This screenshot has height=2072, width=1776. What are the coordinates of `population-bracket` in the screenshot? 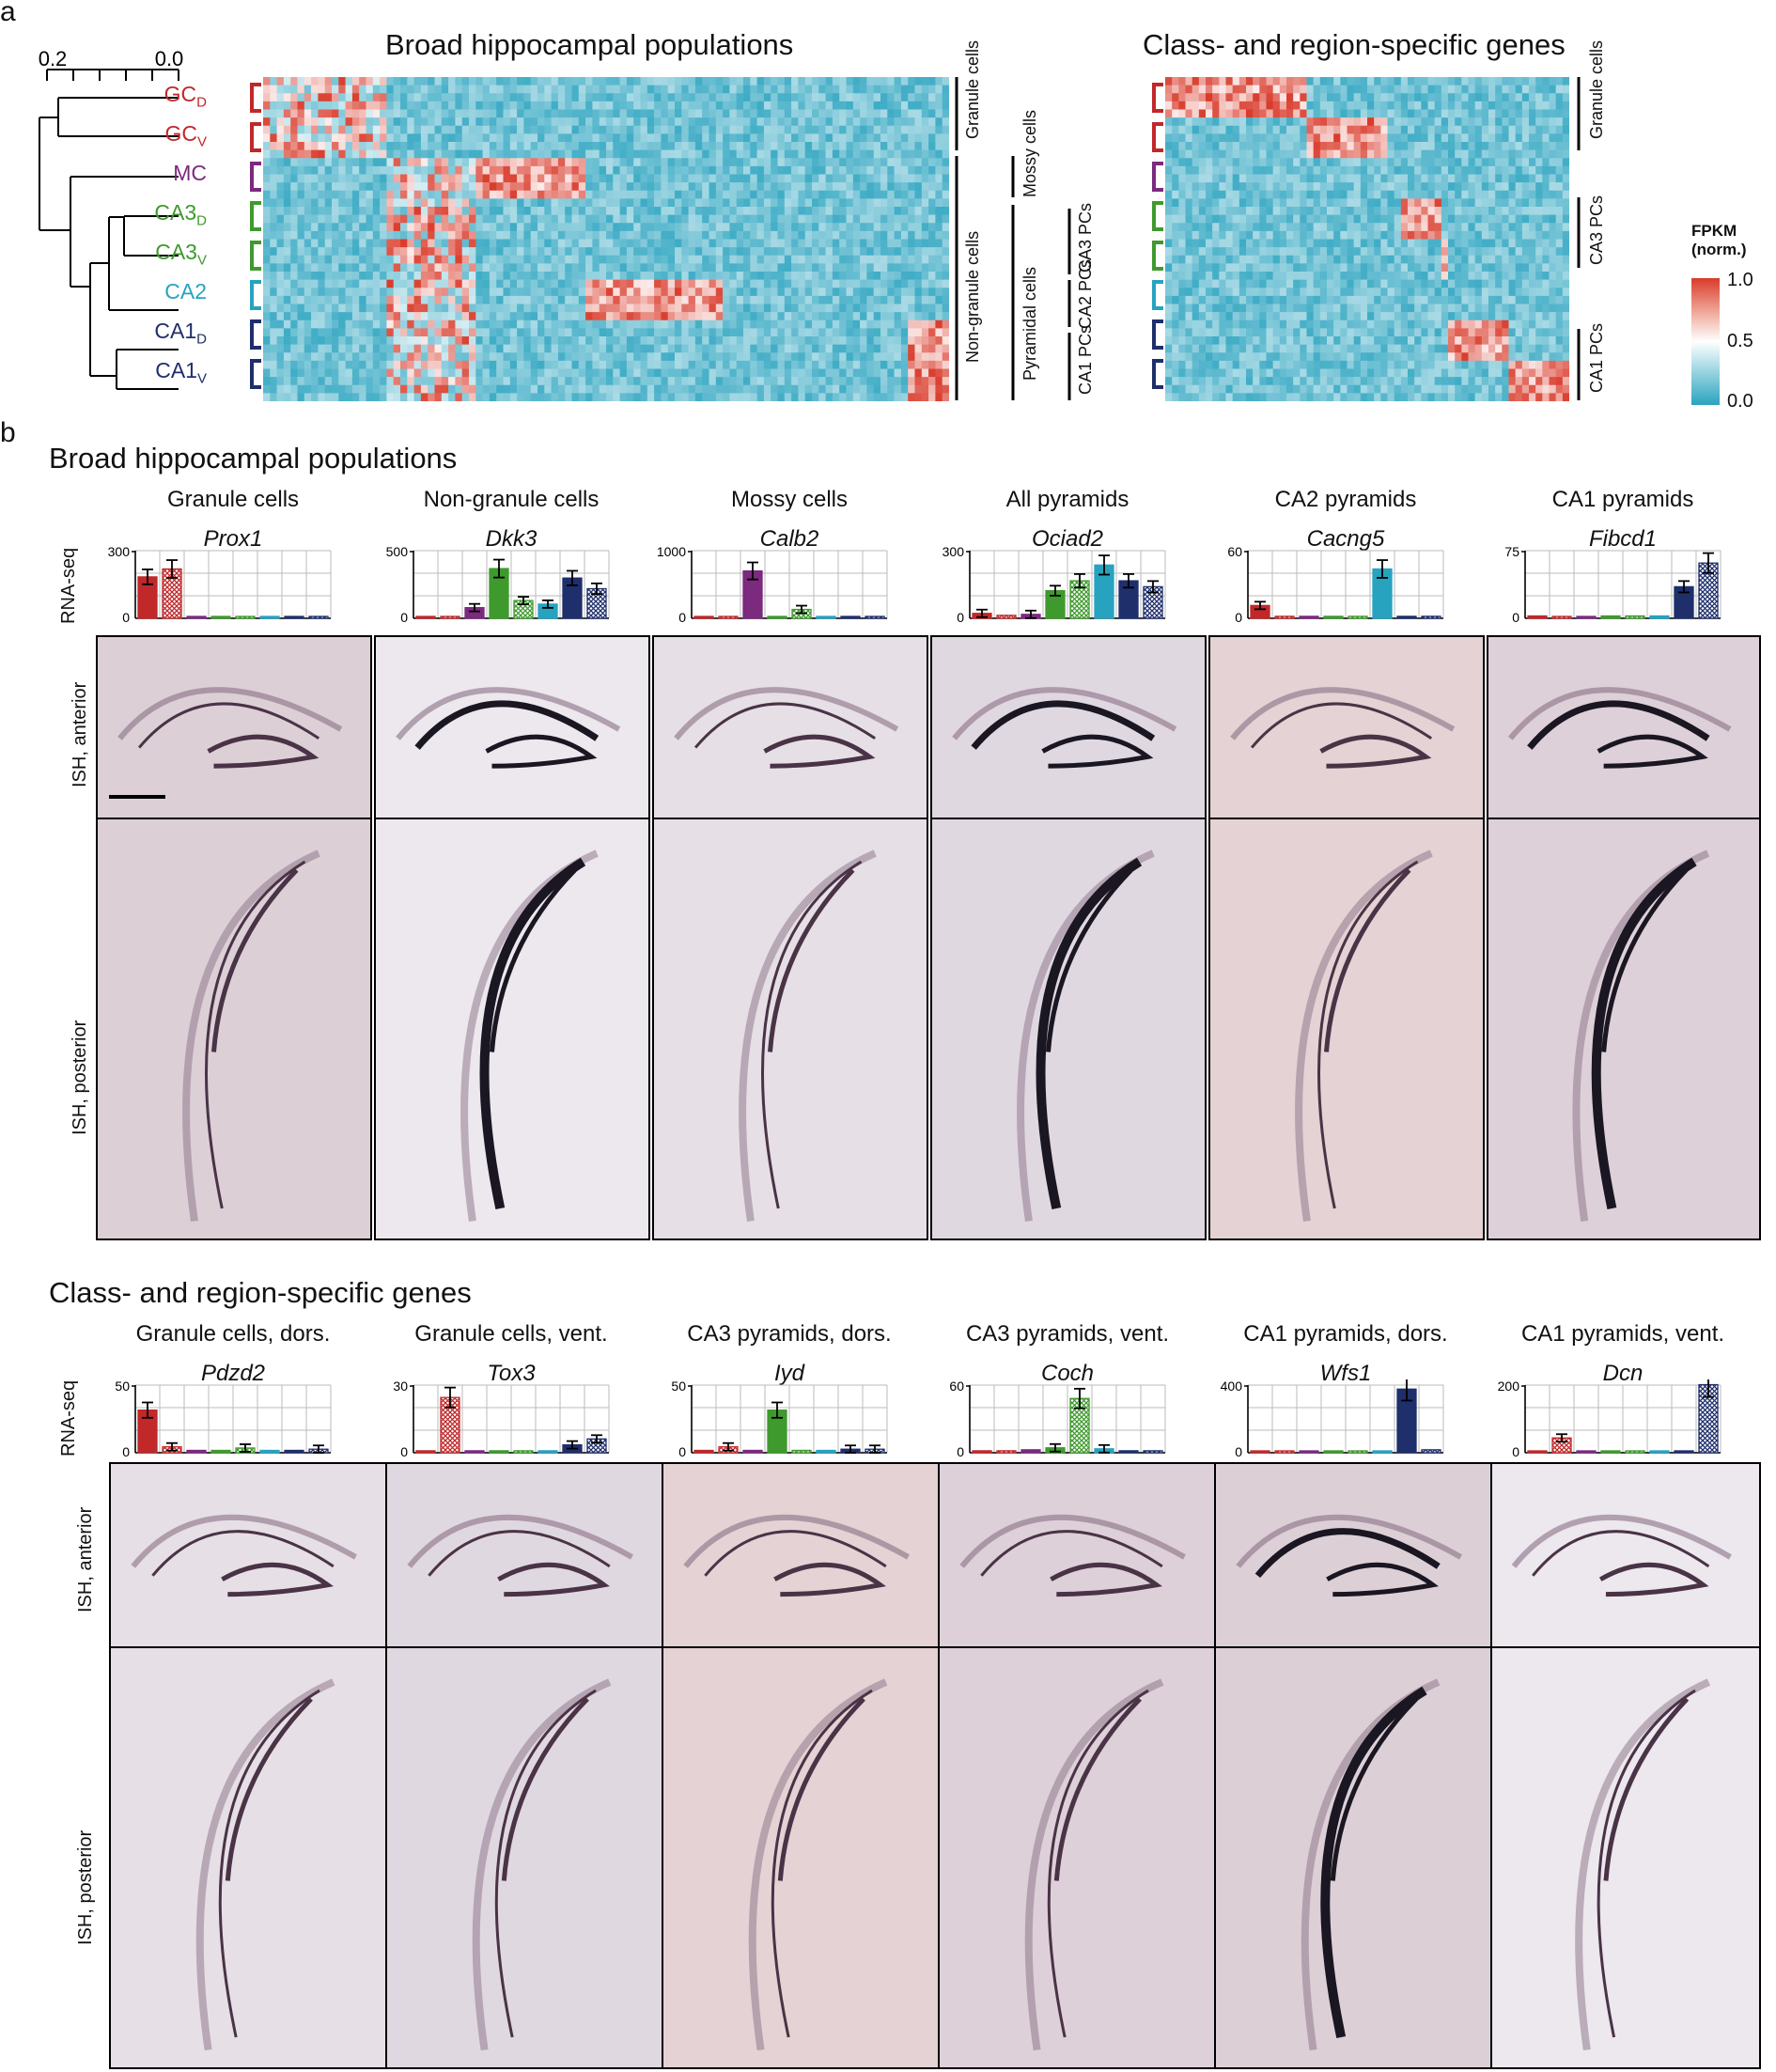 It's located at (1157, 374).